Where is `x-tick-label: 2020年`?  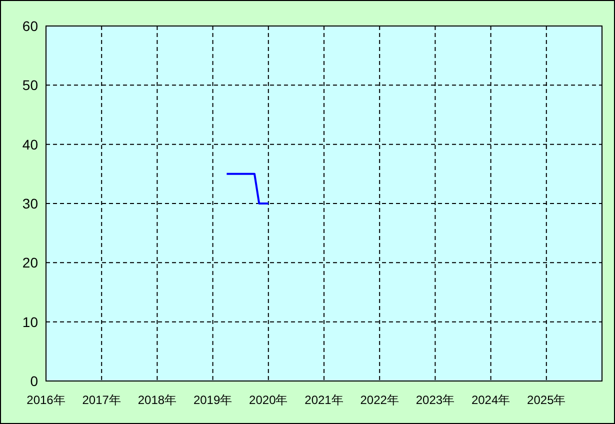
x-tick-label: 2020年 is located at coordinates (268, 400).